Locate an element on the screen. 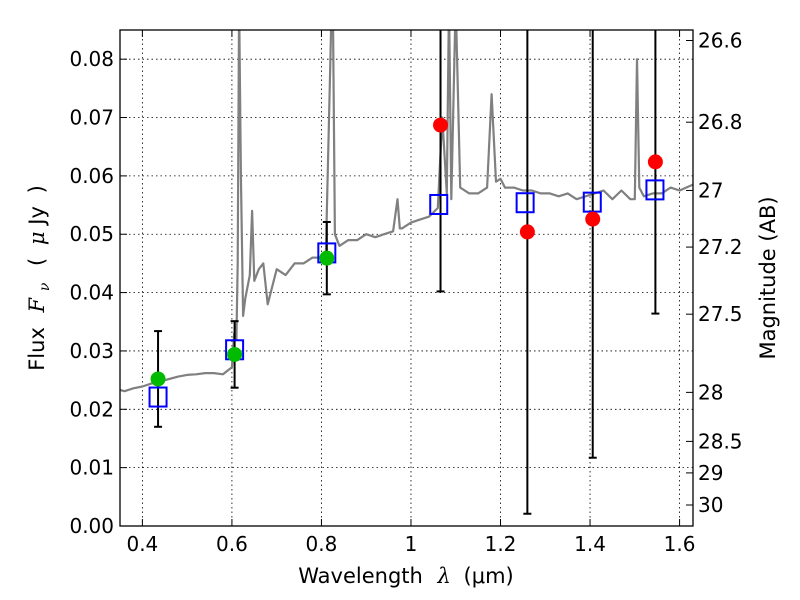  y-axis-label-paren-open: ( is located at coordinates (37, 262).